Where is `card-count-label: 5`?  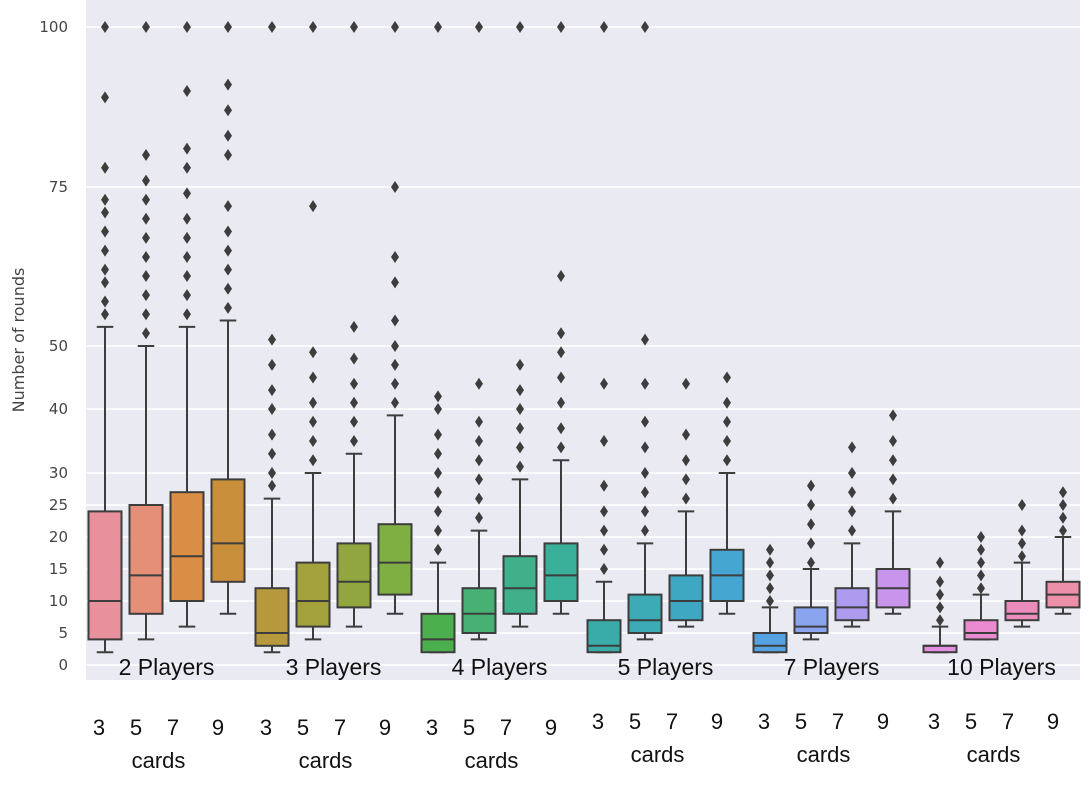 card-count-label: 5 is located at coordinates (469, 727).